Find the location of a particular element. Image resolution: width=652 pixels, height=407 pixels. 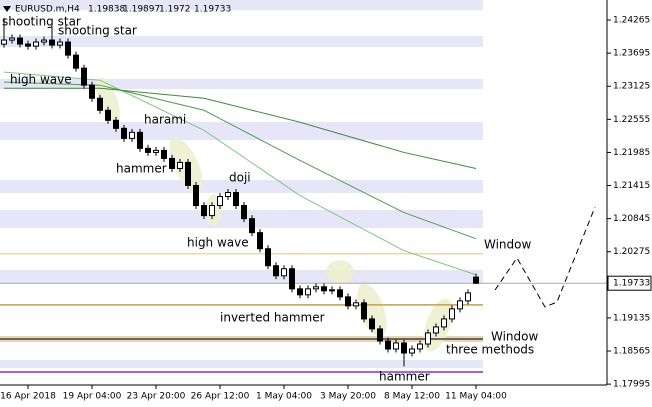

menu-icon is located at coordinates (7, 9).